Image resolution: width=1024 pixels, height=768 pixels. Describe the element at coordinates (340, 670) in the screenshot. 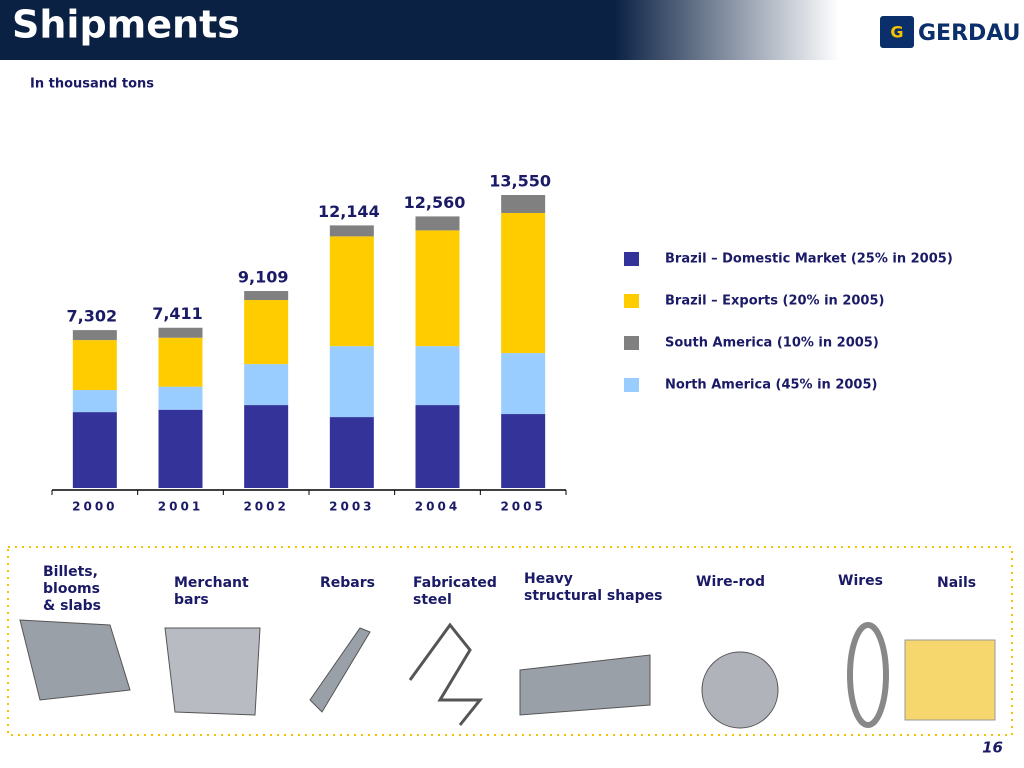

I see `rebars-image` at that location.